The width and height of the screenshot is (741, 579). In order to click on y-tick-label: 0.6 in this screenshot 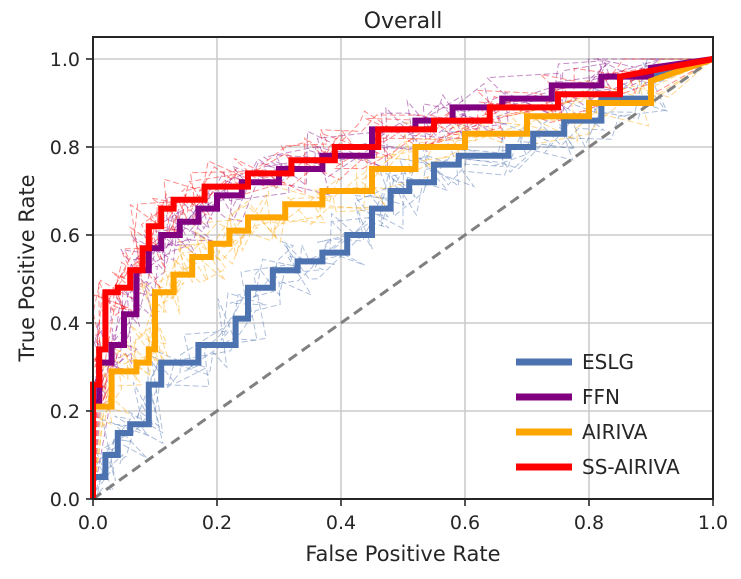, I will do `click(65, 236)`.